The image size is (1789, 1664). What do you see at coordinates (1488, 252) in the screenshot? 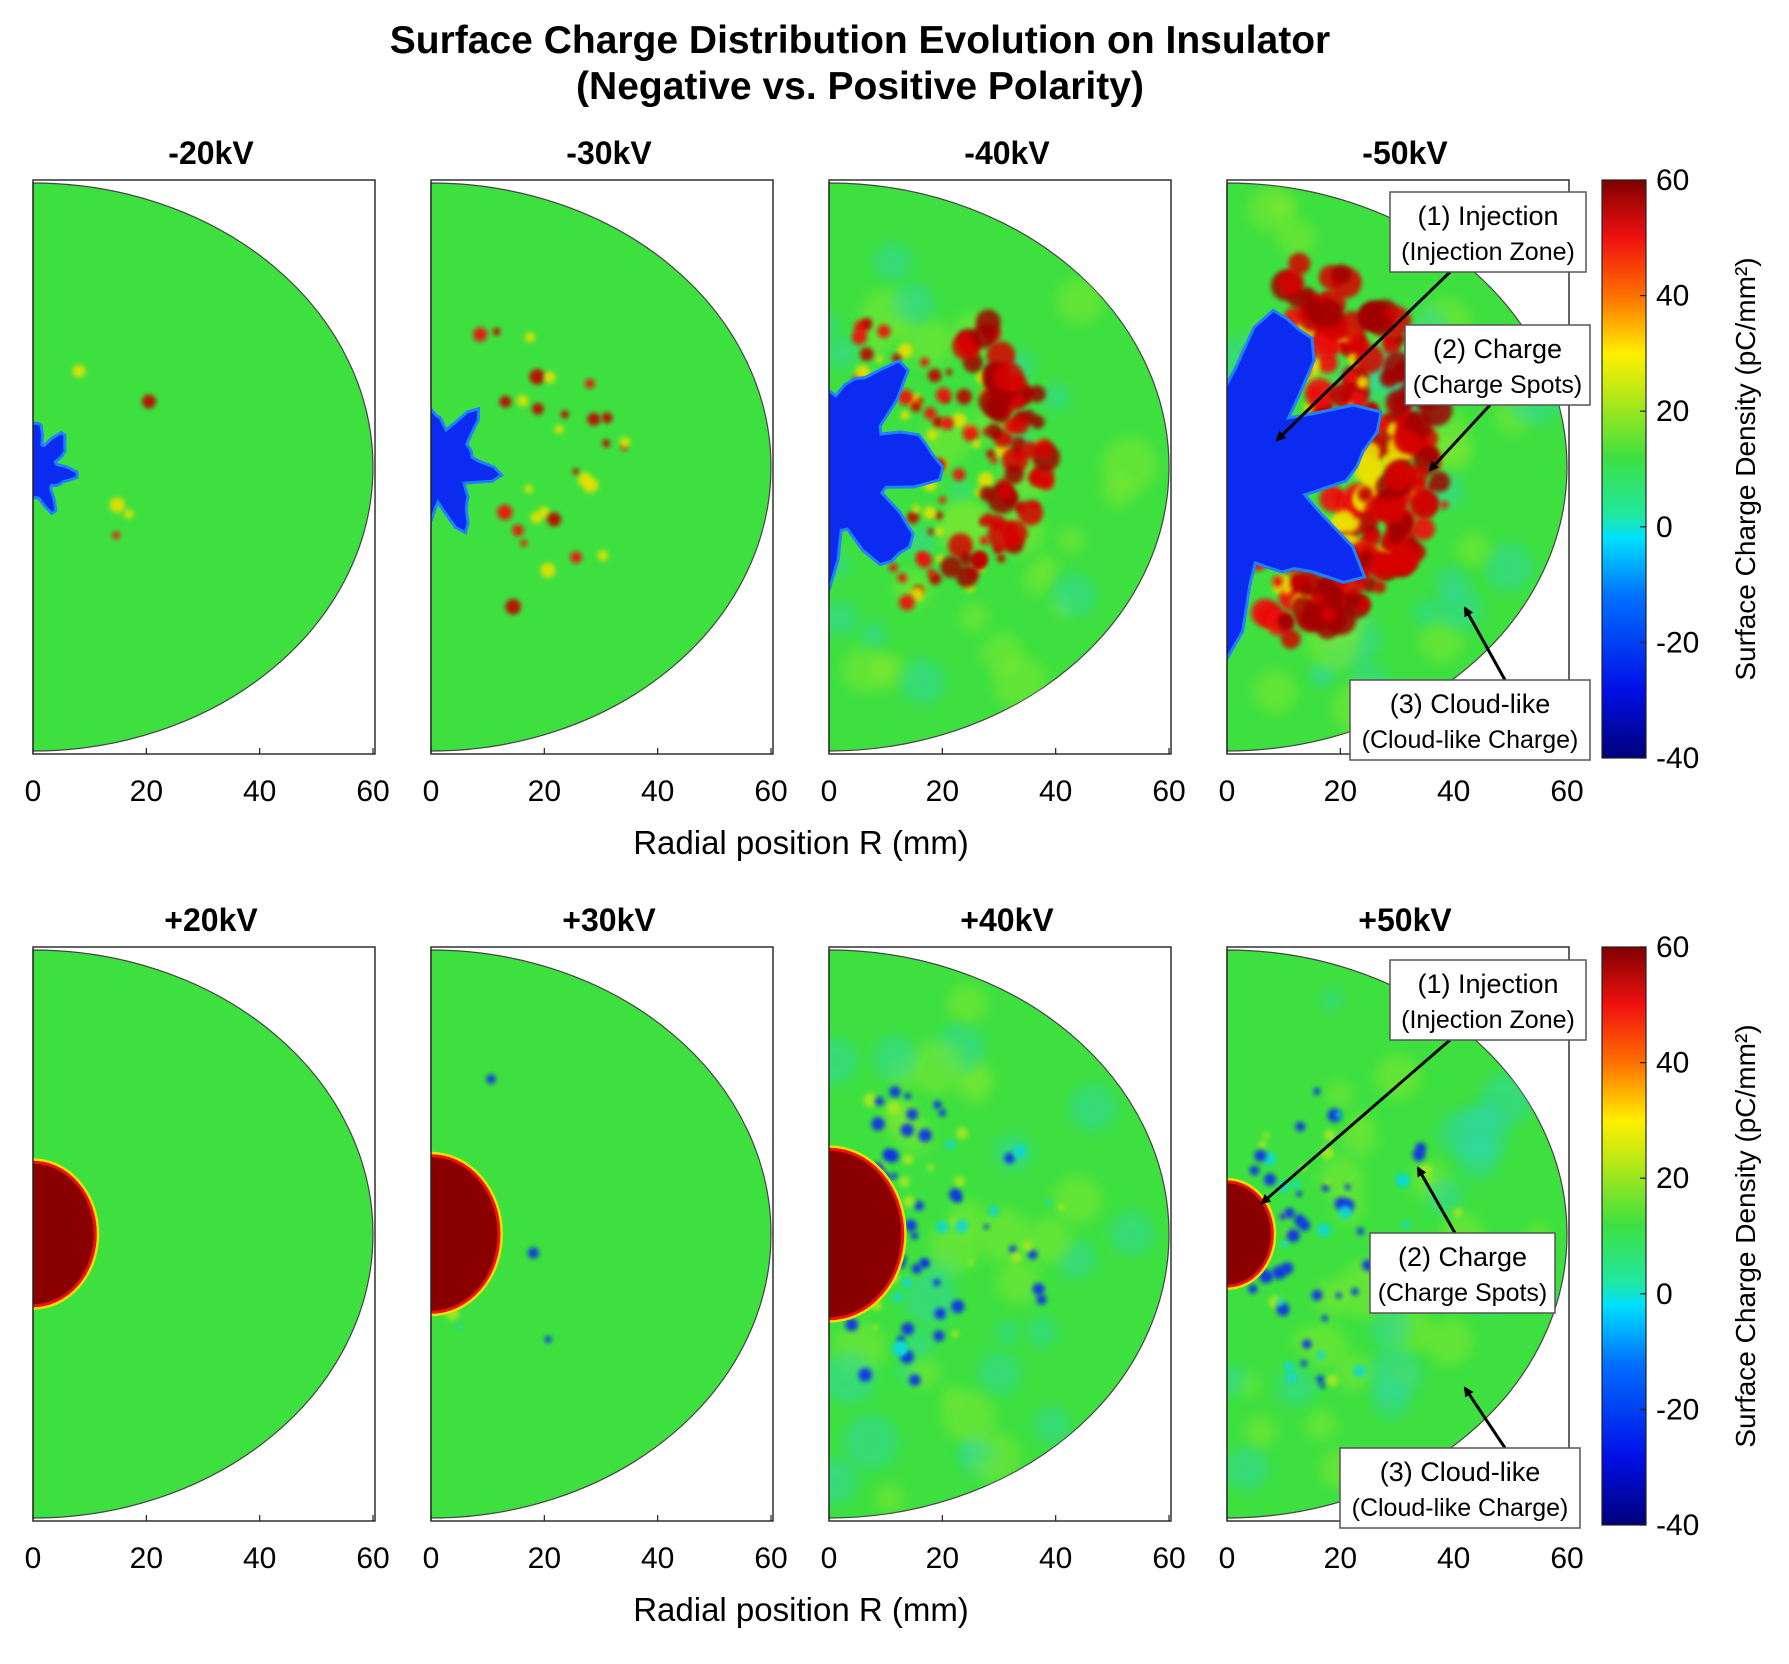
I see `annotation-line2: (Injection Zone)` at bounding box center [1488, 252].